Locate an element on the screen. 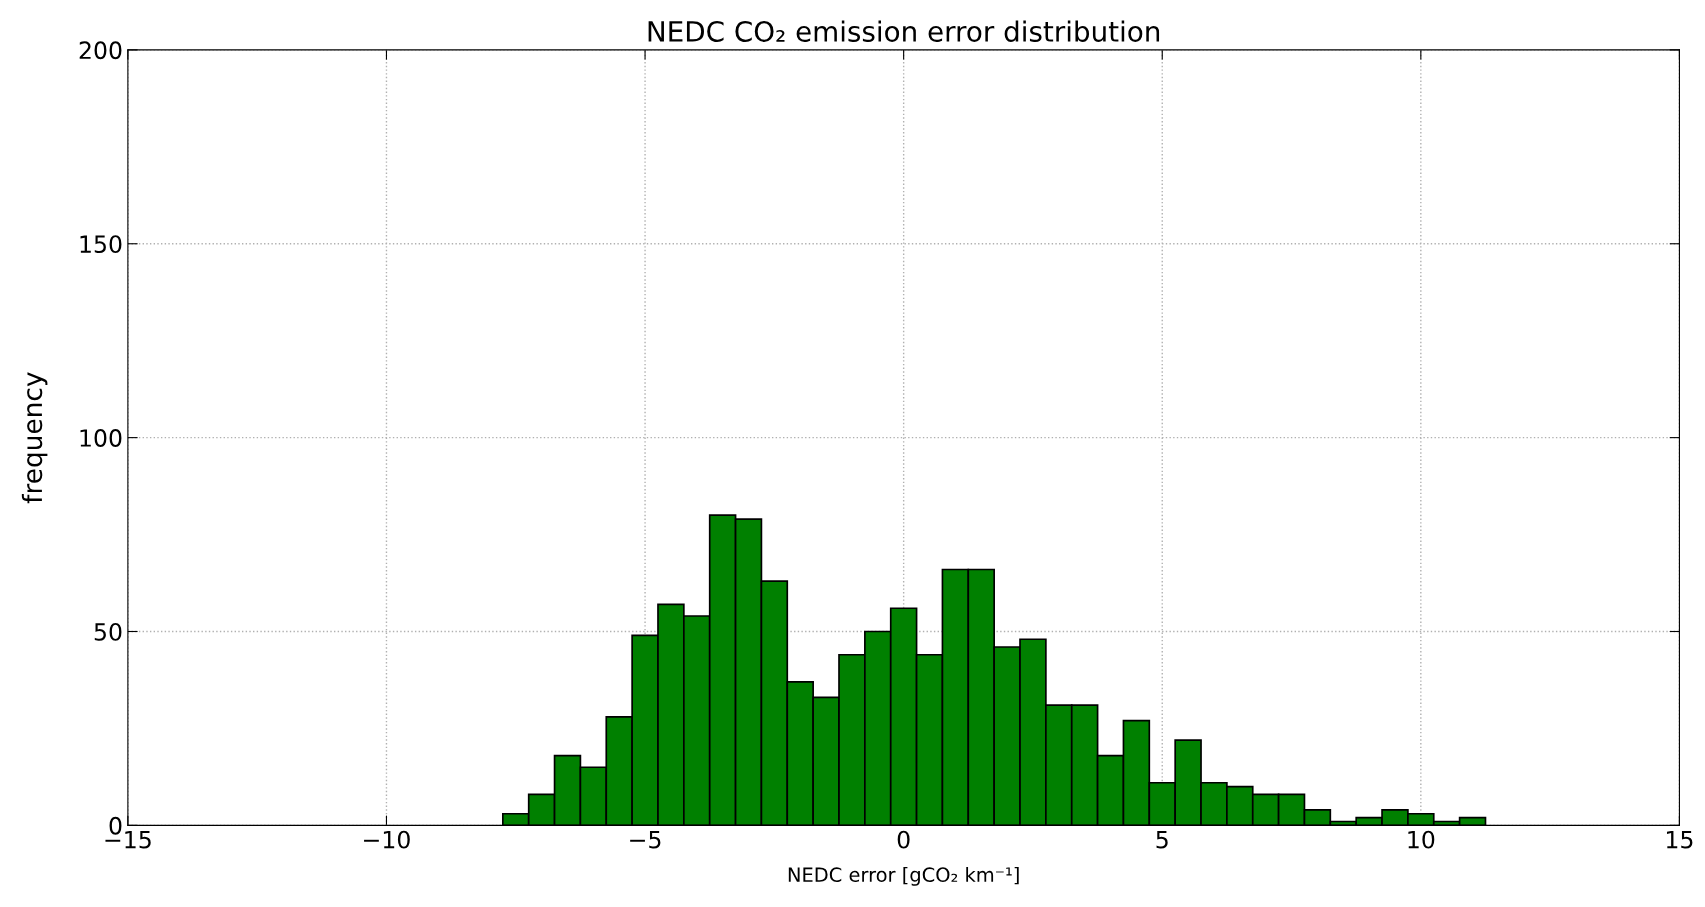 The height and width of the screenshot is (907, 1705). y-tick-label: 200 is located at coordinates (100, 50).